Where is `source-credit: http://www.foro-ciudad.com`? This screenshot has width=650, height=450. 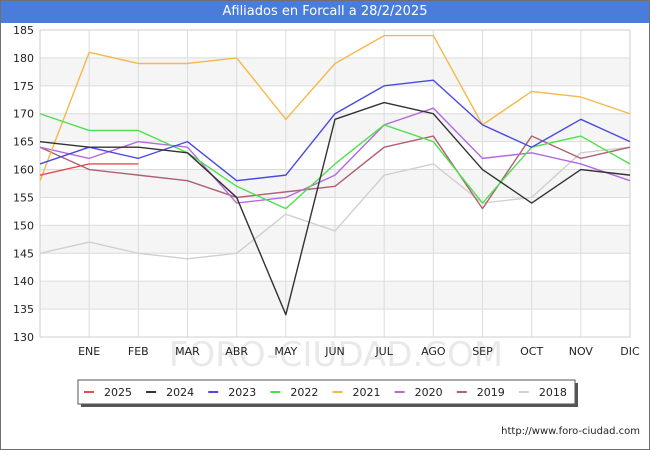 source-credit: http://www.foro-ciudad.com is located at coordinates (570, 431).